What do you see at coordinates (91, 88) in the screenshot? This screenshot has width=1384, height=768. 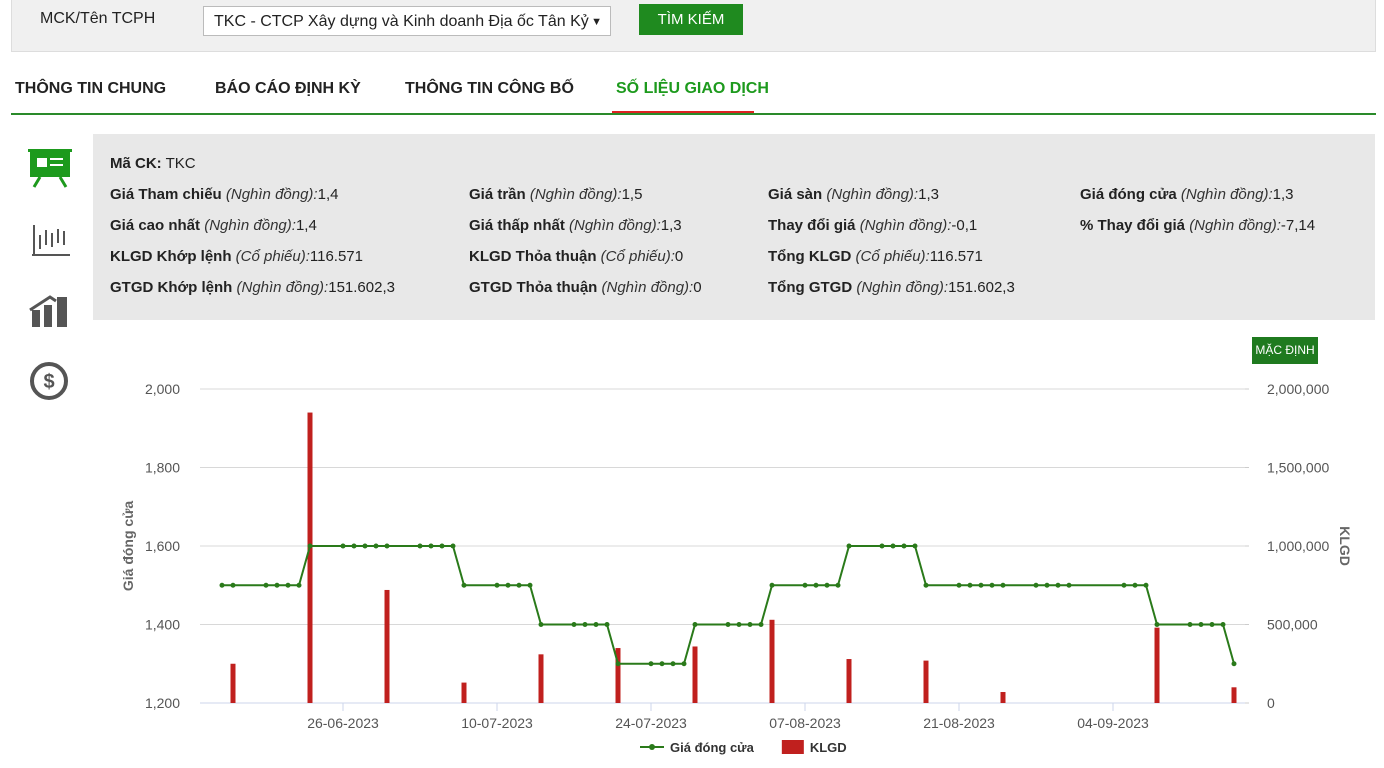 I see `tab: THÔNG TIN CHUNG` at bounding box center [91, 88].